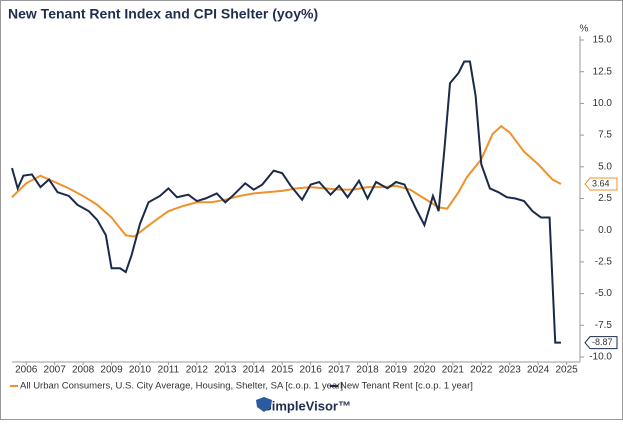 This screenshot has height=425, width=623. Describe the element at coordinates (510, 370) in the screenshot. I see `x-tick-label: 2023` at that location.